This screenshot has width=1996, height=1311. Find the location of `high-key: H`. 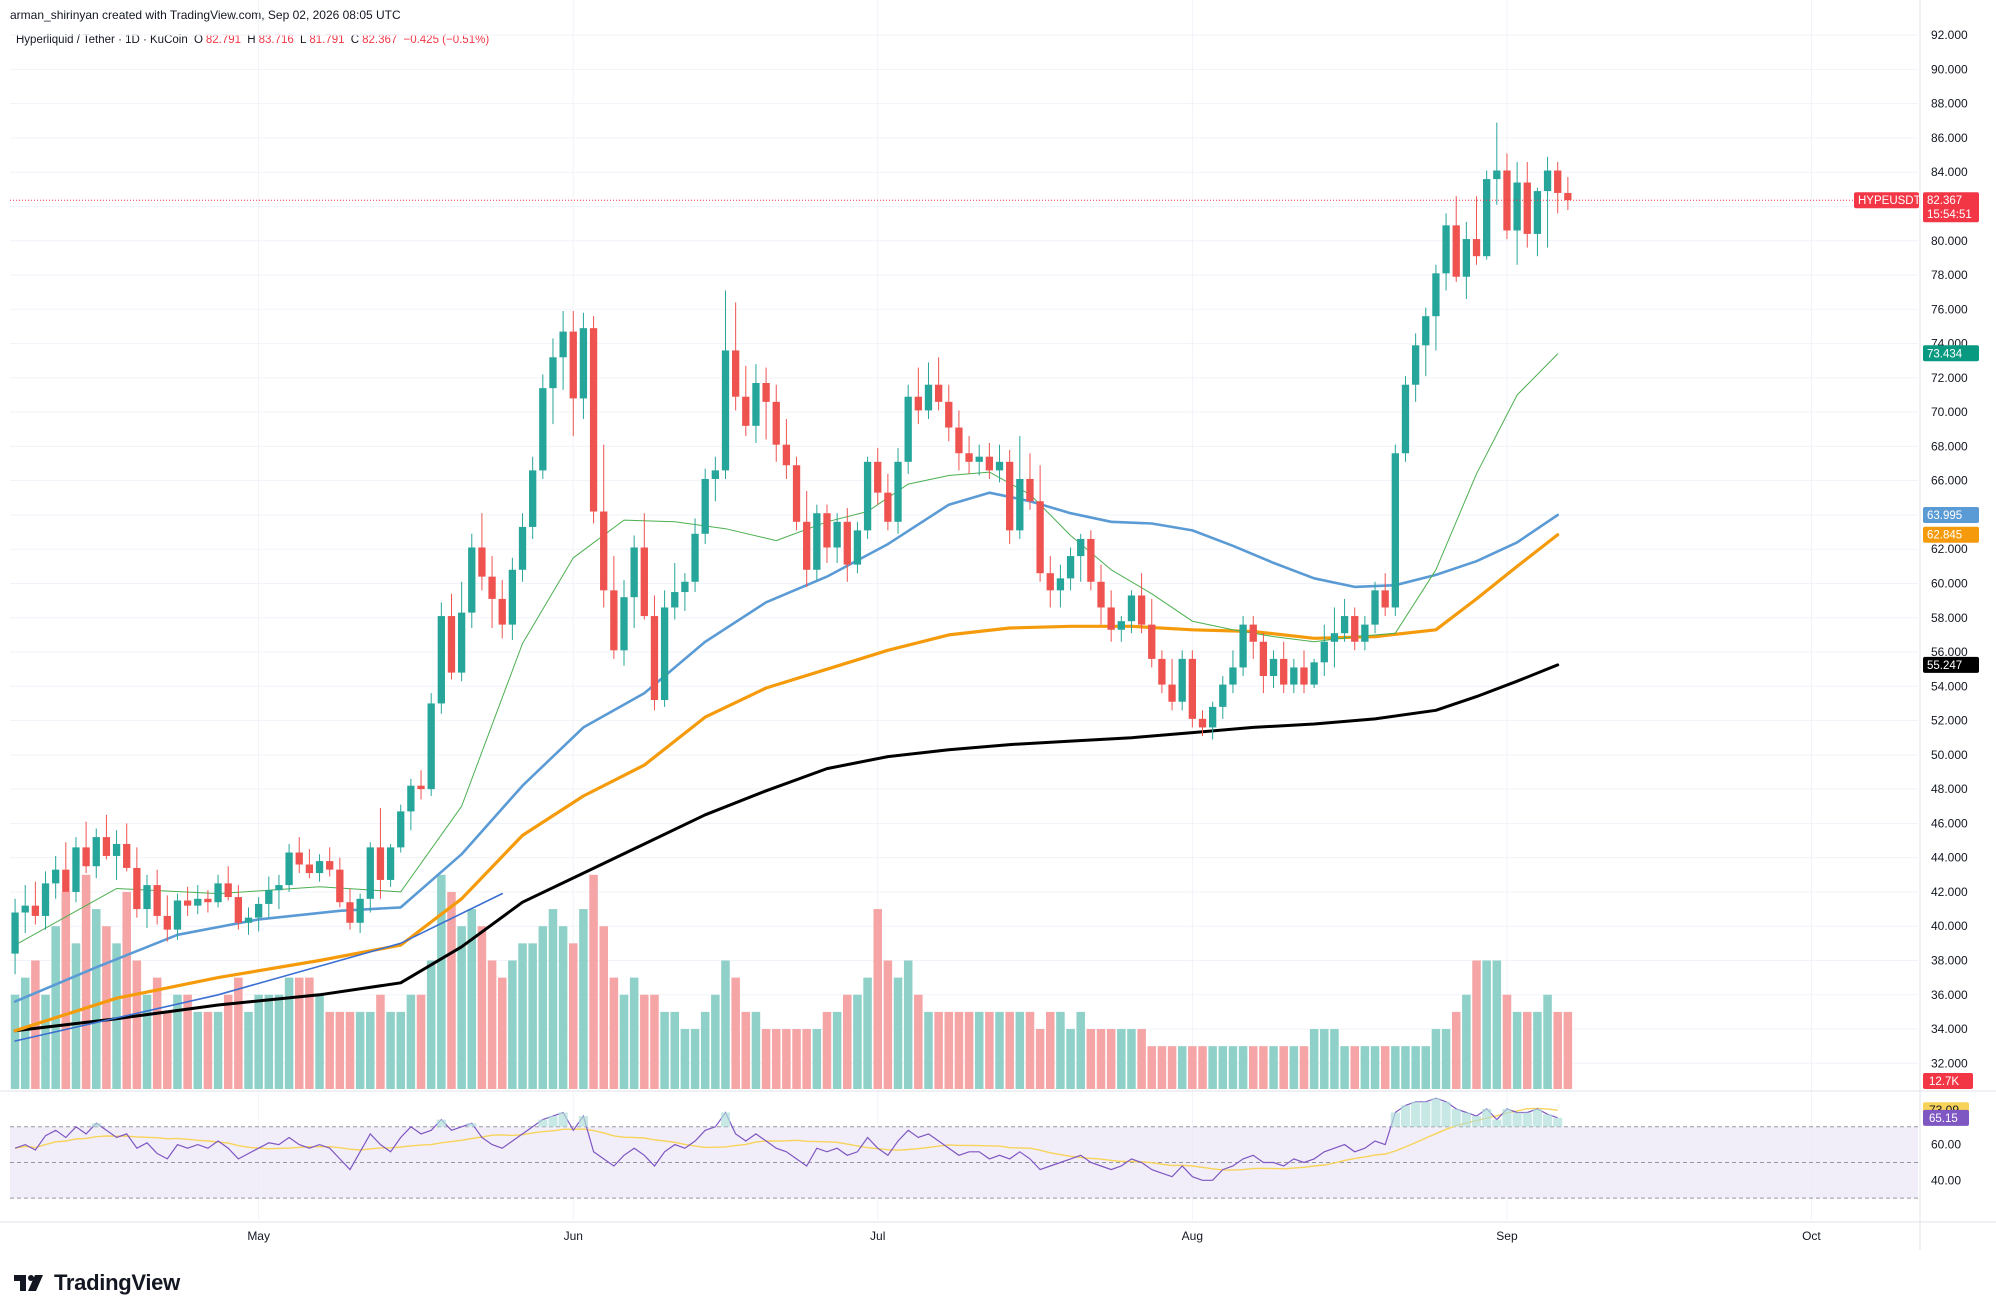

high-key: H is located at coordinates (251, 40).